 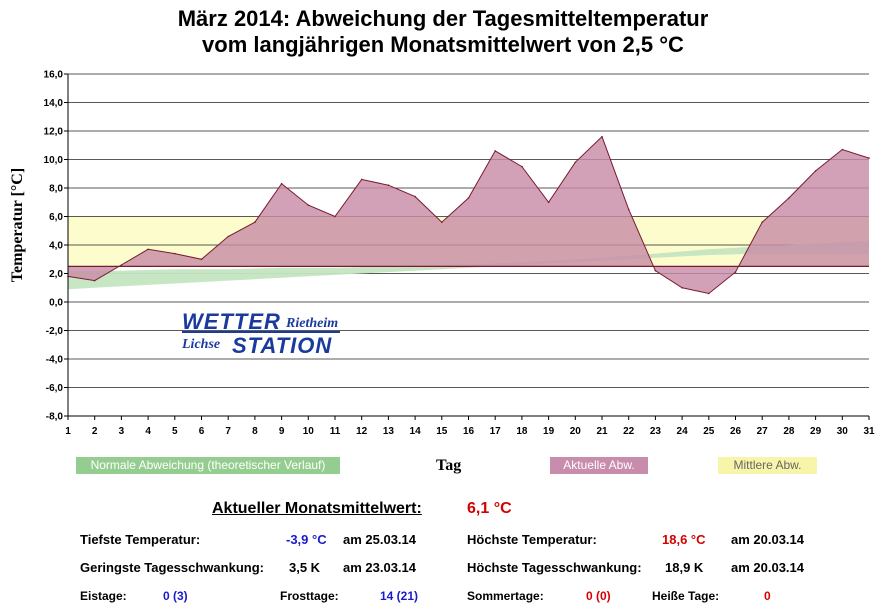 I want to click on x-tick-label: 17, so click(x=496, y=431).